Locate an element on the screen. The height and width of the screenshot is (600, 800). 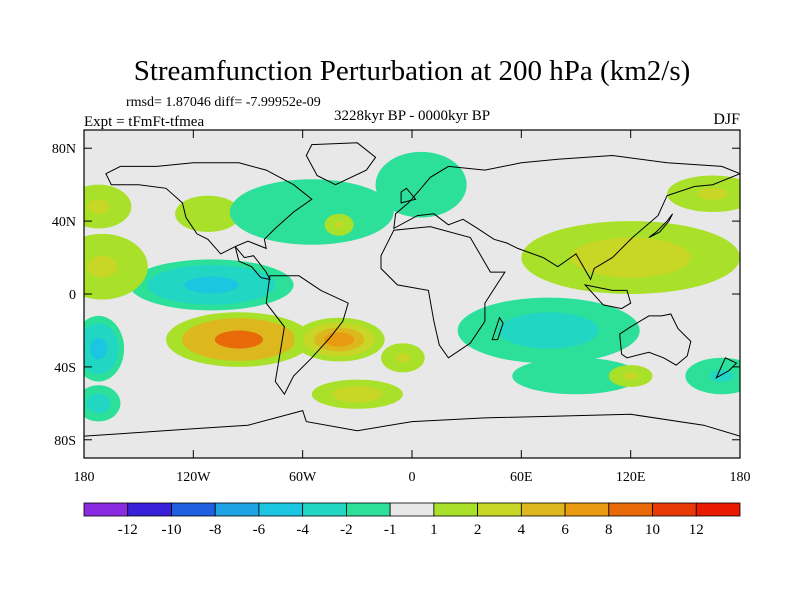
coastline-south-america is located at coordinates (307, 335).